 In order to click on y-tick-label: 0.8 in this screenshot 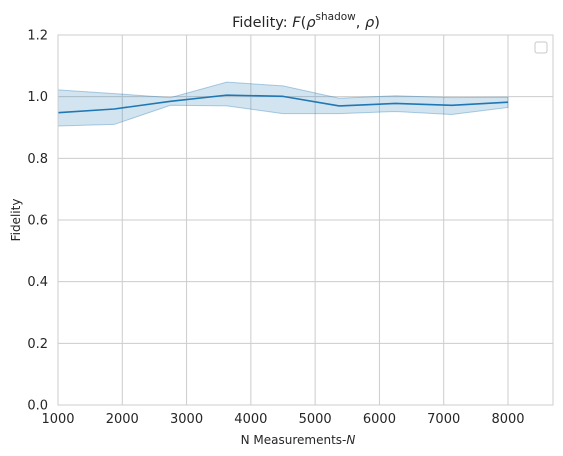, I will do `click(37, 159)`.